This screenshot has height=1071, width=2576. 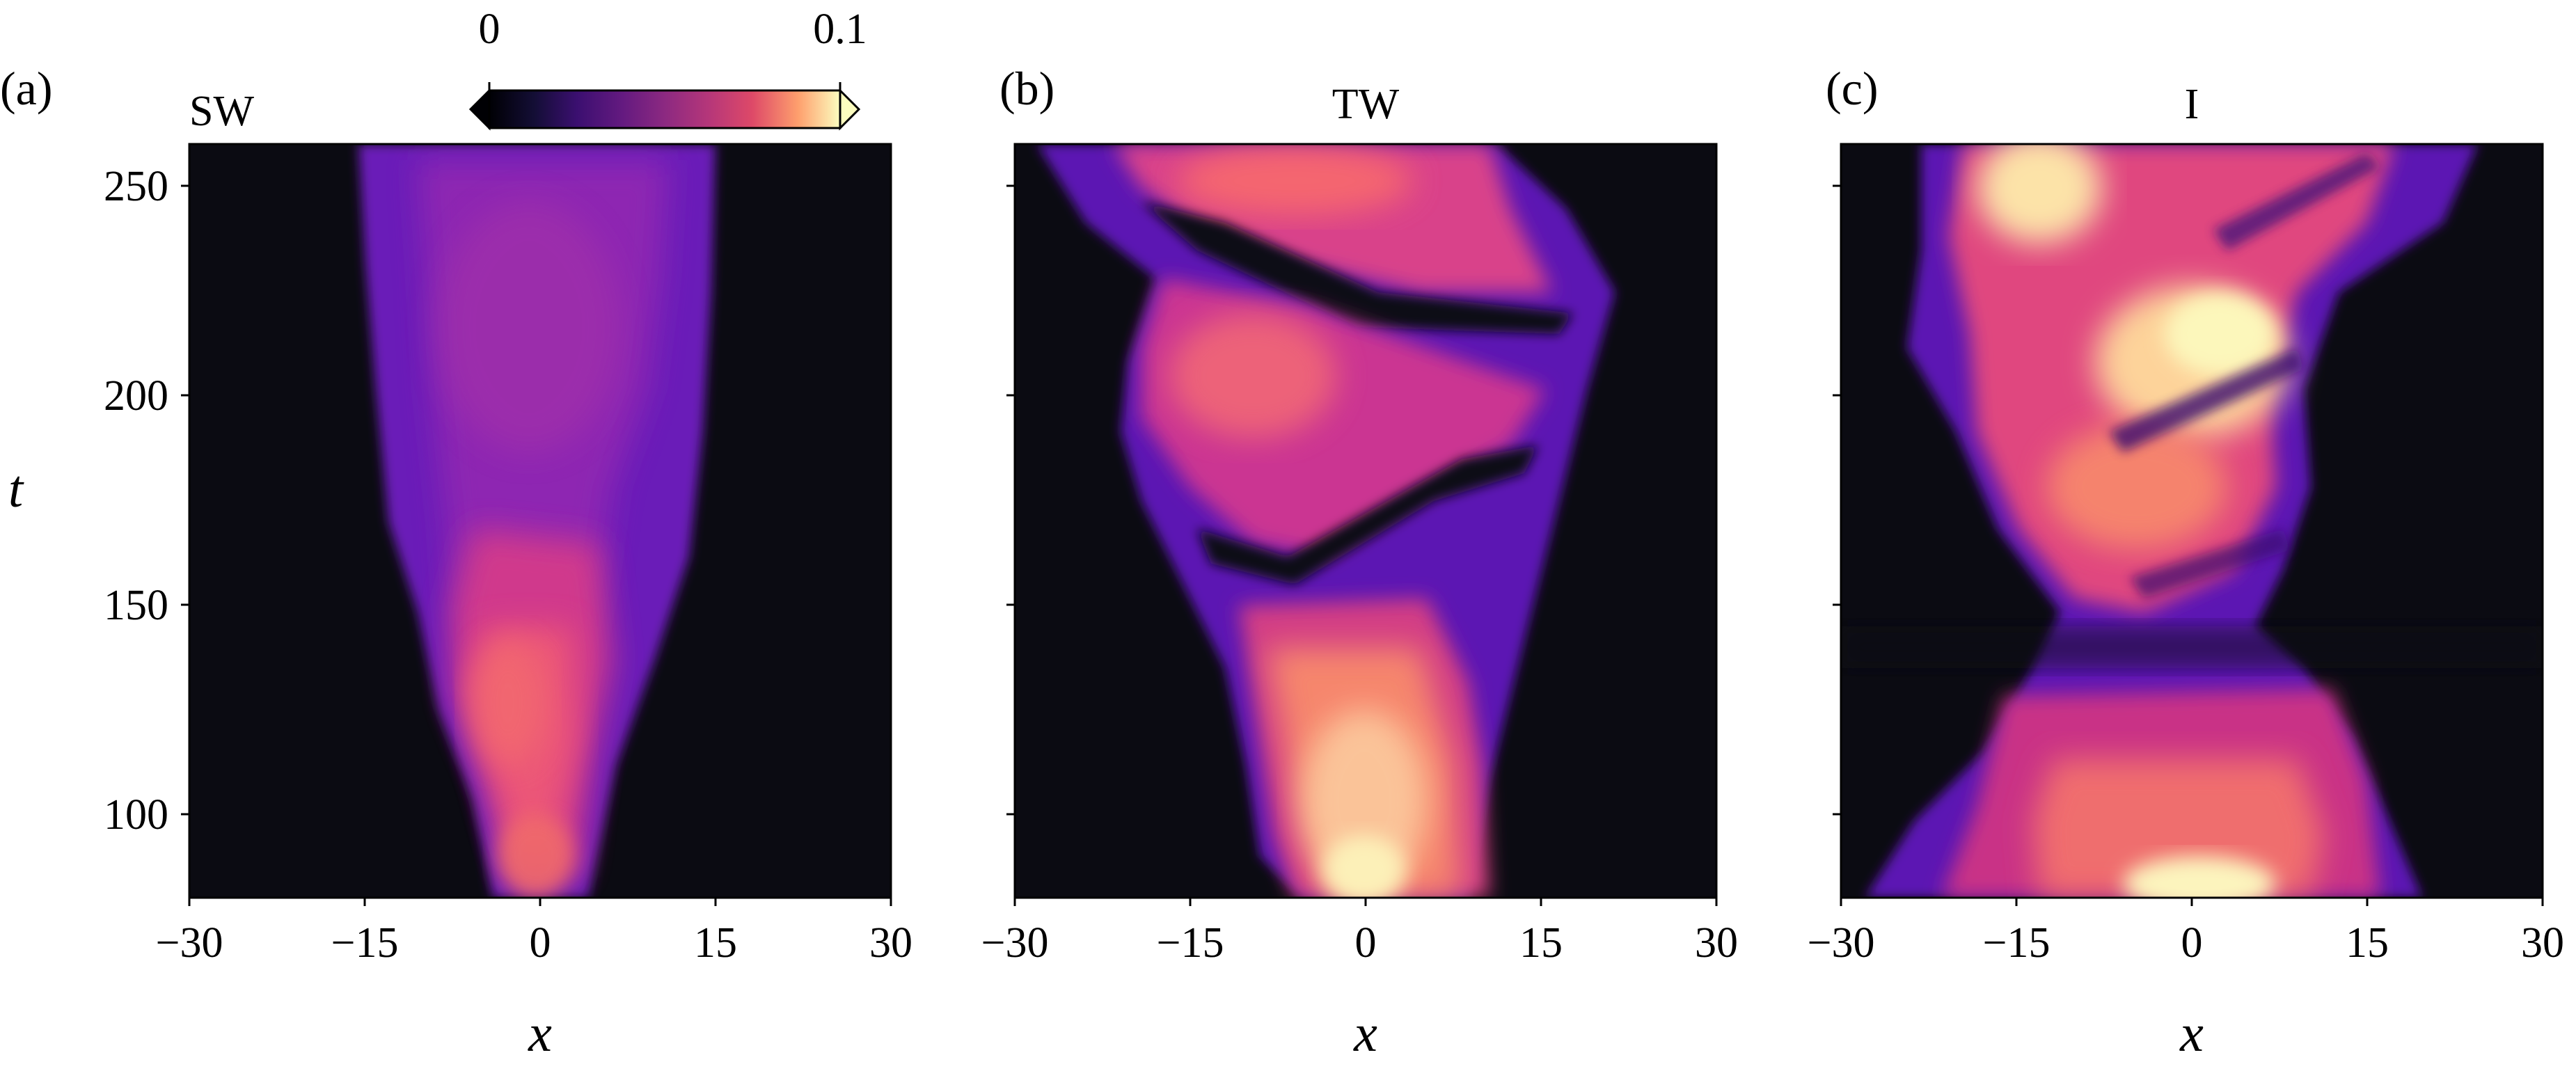 What do you see at coordinates (2542, 943) in the screenshot?
I see `panel-c-xtick-30: 30` at bounding box center [2542, 943].